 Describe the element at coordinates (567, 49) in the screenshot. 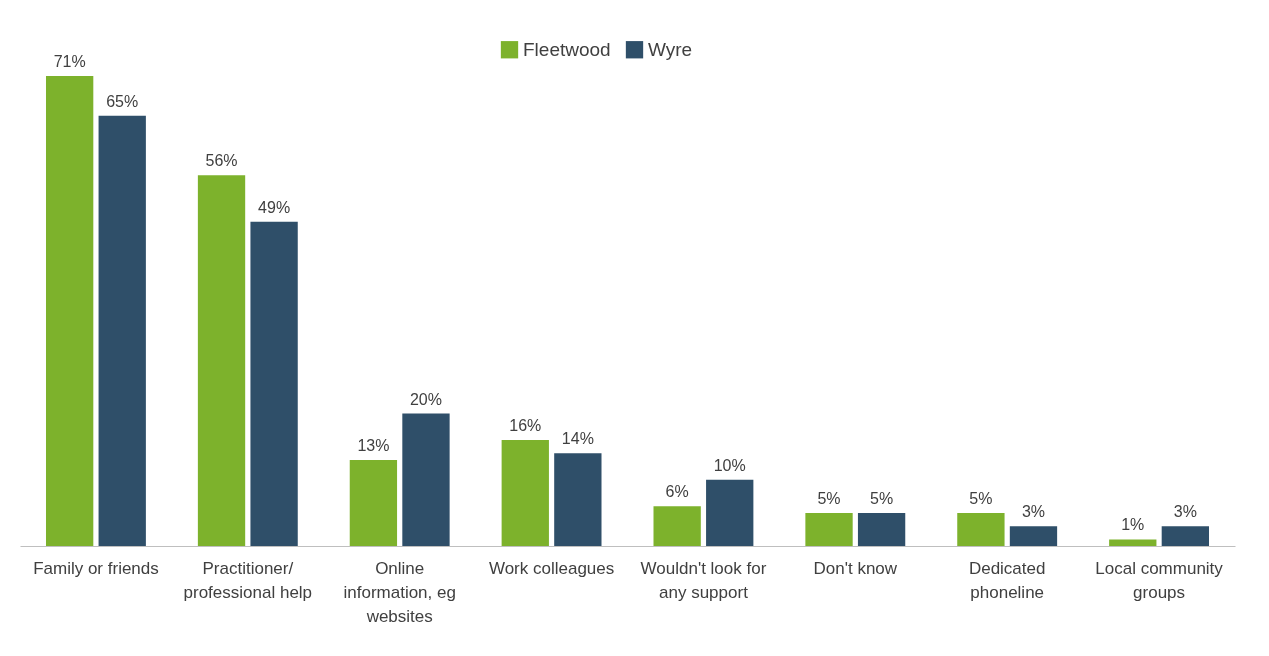

I see `legend-label: Fleetwood` at that location.